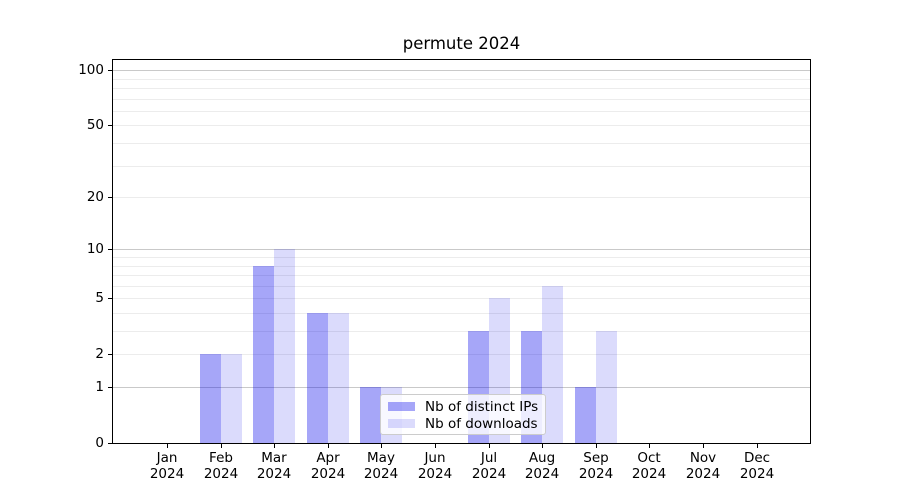 The height and width of the screenshot is (500, 900). What do you see at coordinates (585, 415) in the screenshot?
I see `bar-distinct-ips-sep` at bounding box center [585, 415].